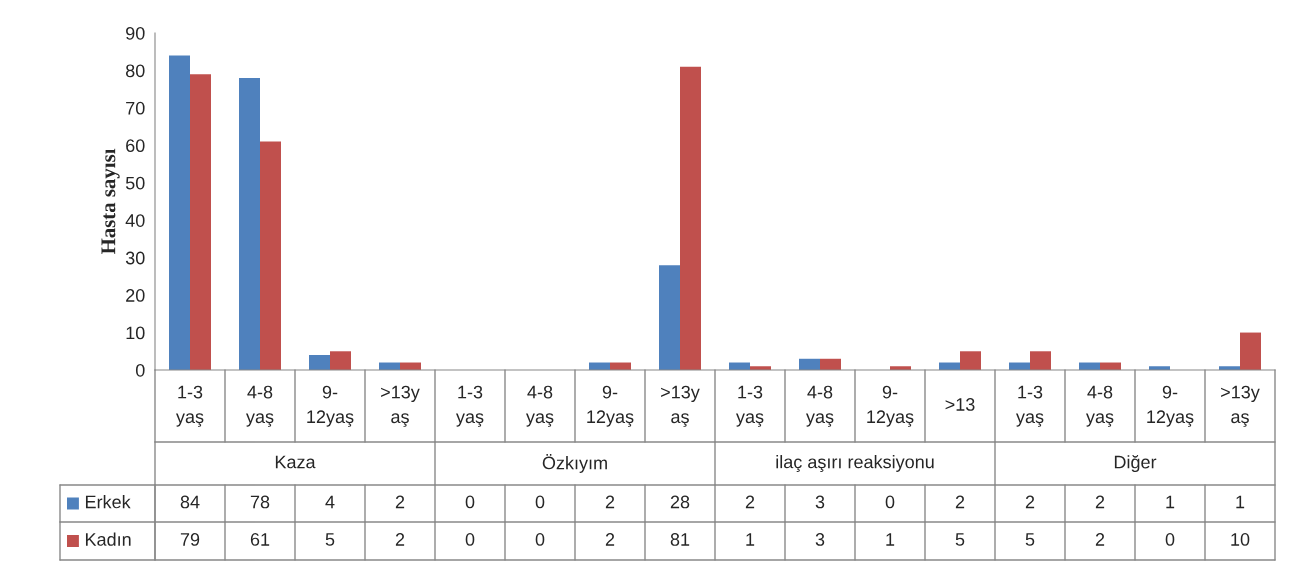 The image size is (1301, 579). Describe the element at coordinates (960, 404) in the screenshot. I see `x-tick-label: >13` at that location.